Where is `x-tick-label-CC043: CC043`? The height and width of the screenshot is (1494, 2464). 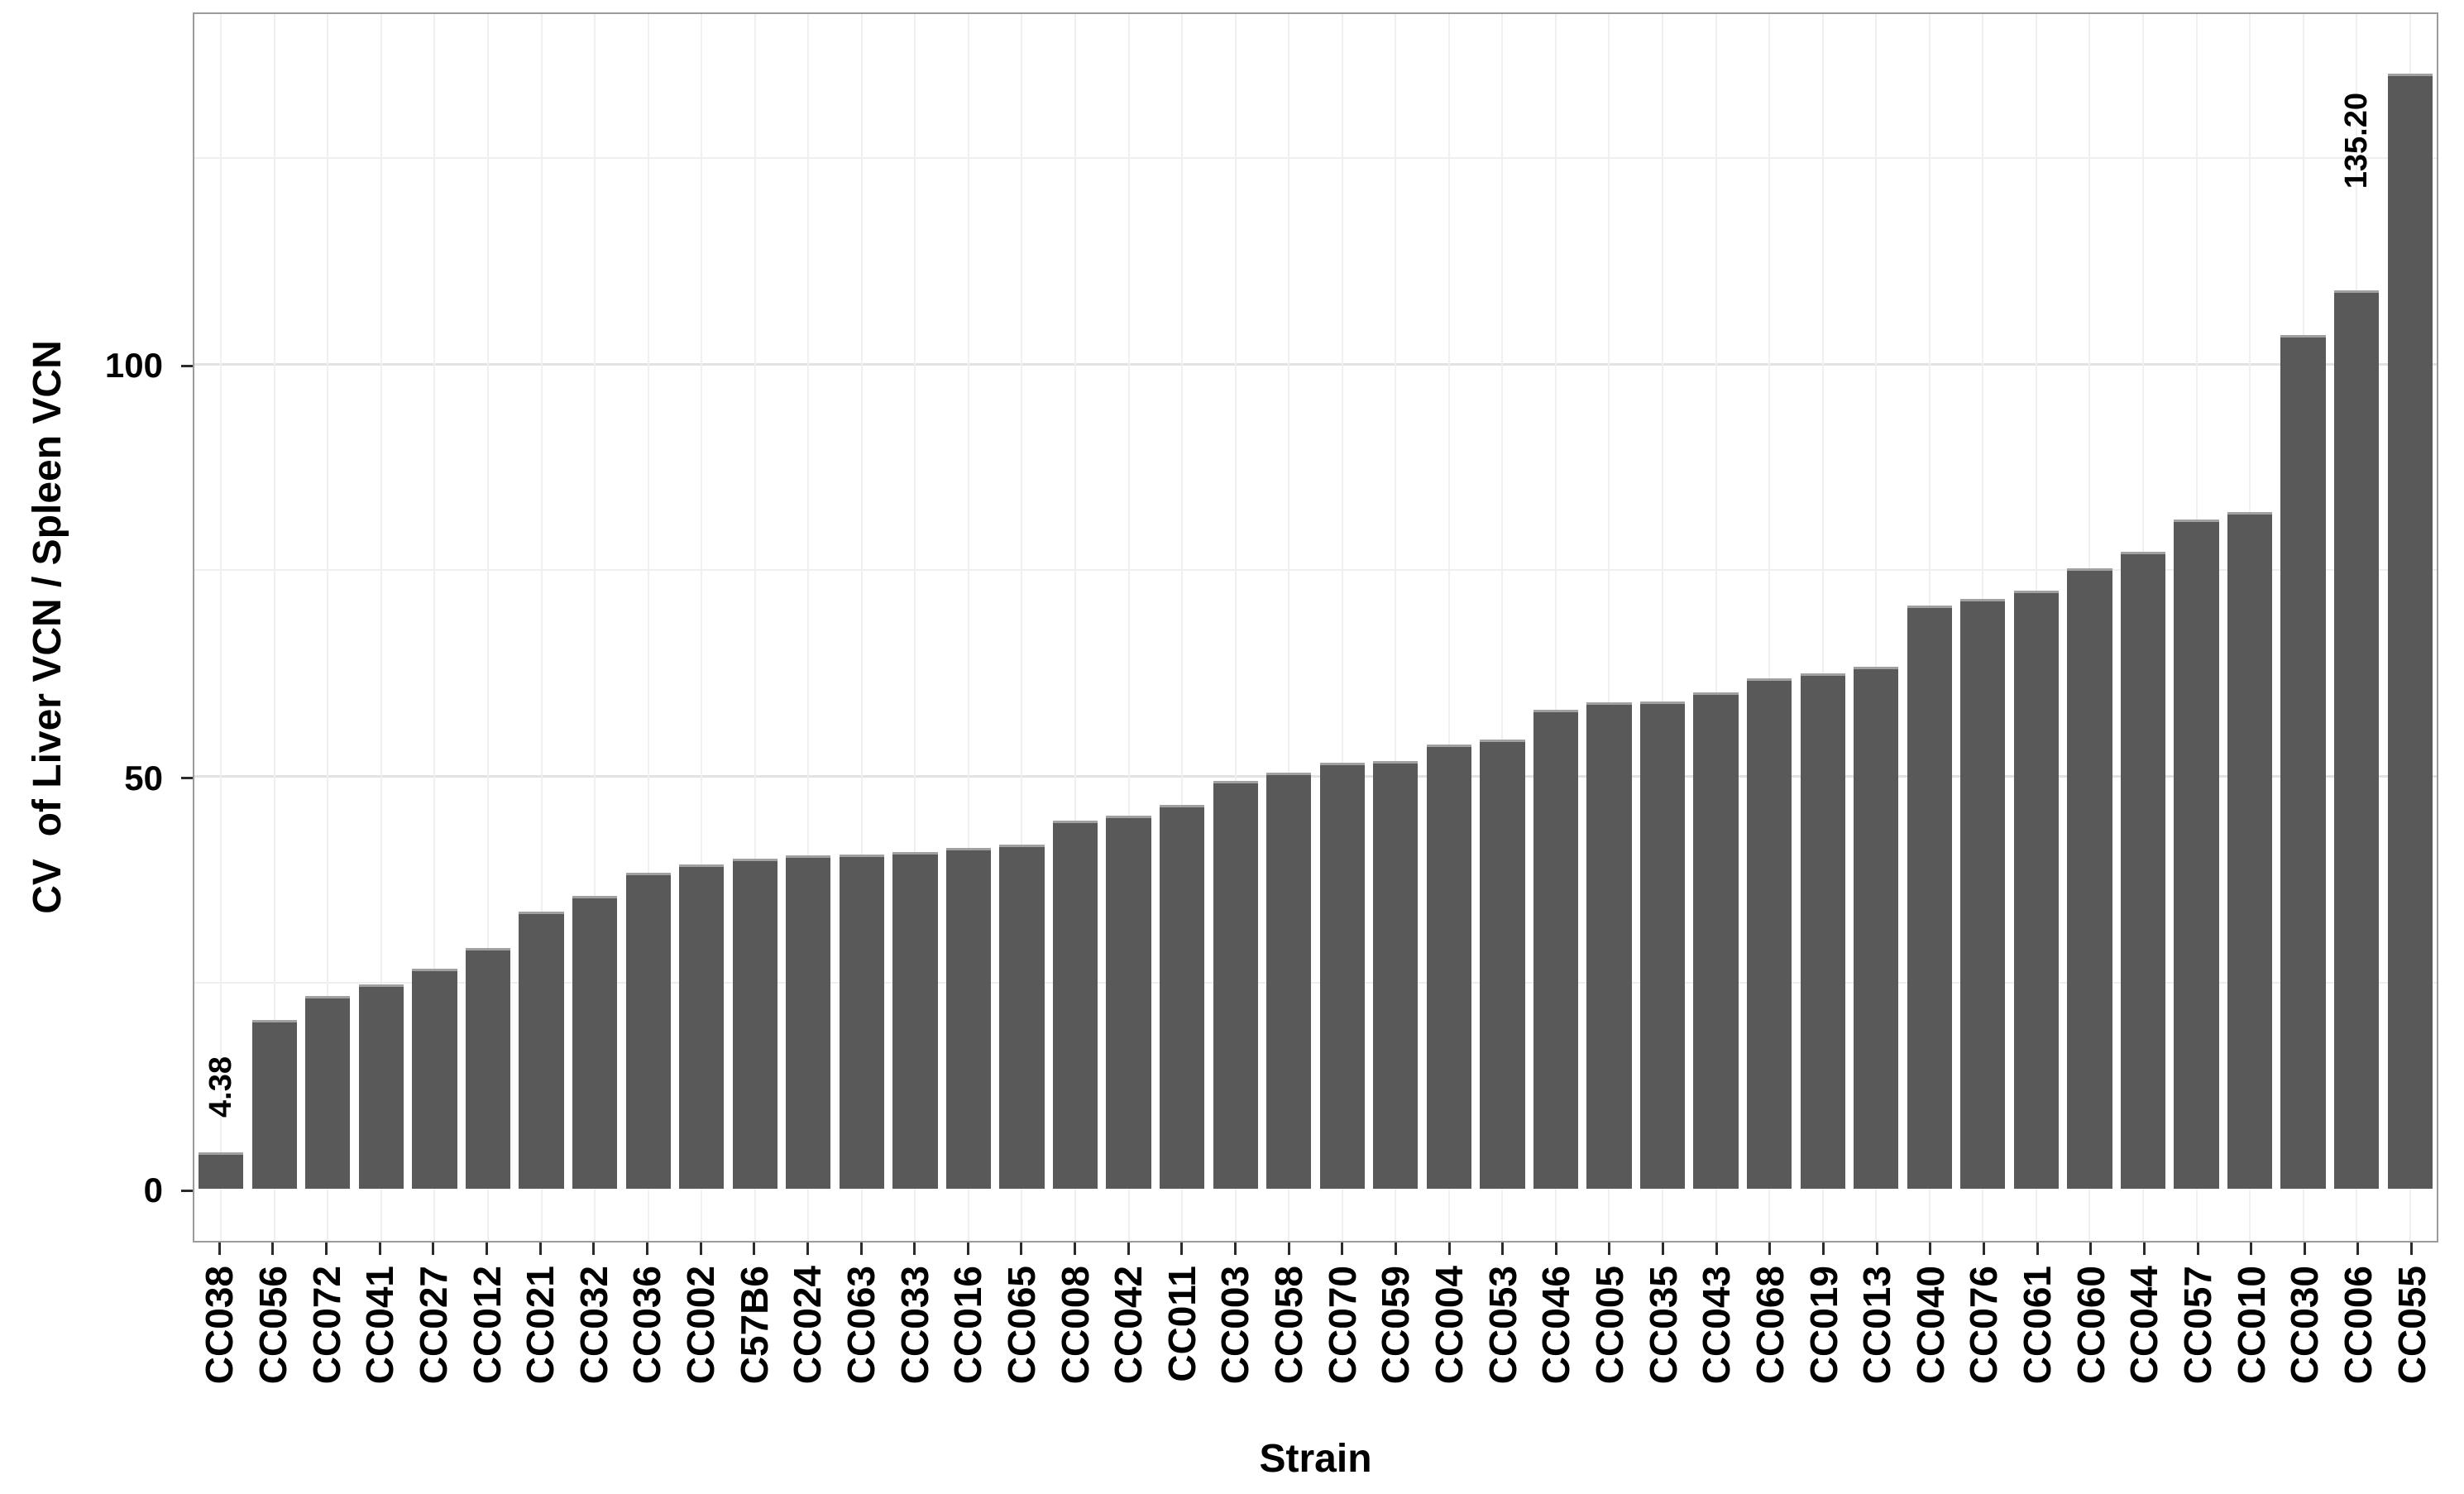 x-tick-label-CC043: CC043 is located at coordinates (1717, 1325).